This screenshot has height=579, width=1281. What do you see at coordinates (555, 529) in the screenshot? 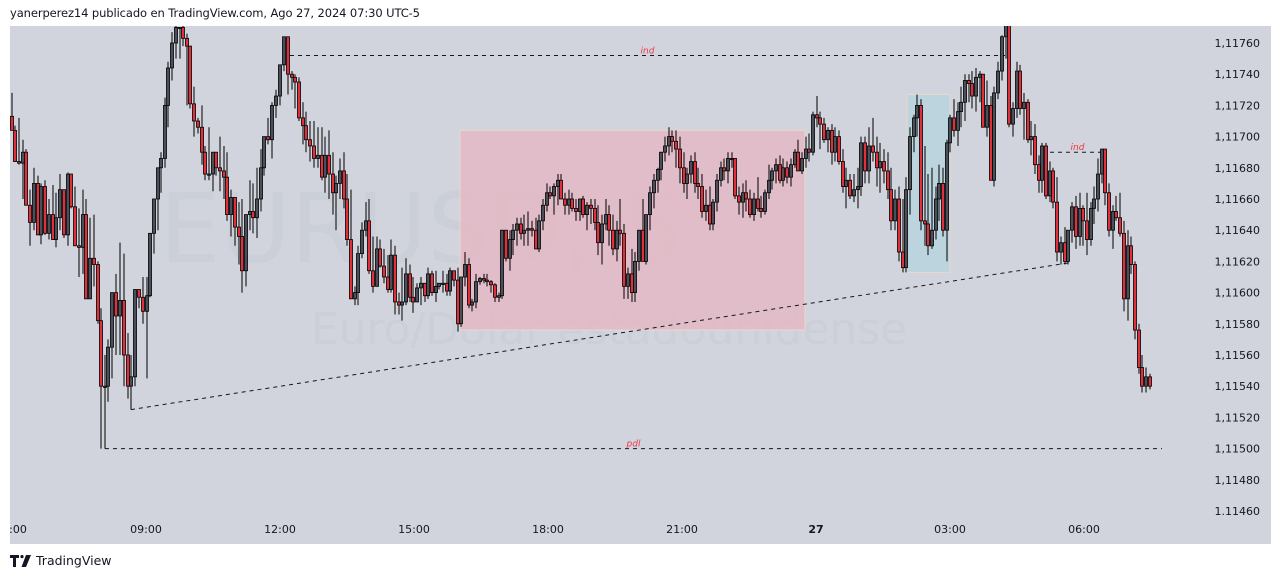
I see `time-axis: :00 09:00 12:00 15:00 18:00 21:00 27 03:00 06:00` at bounding box center [555, 529].